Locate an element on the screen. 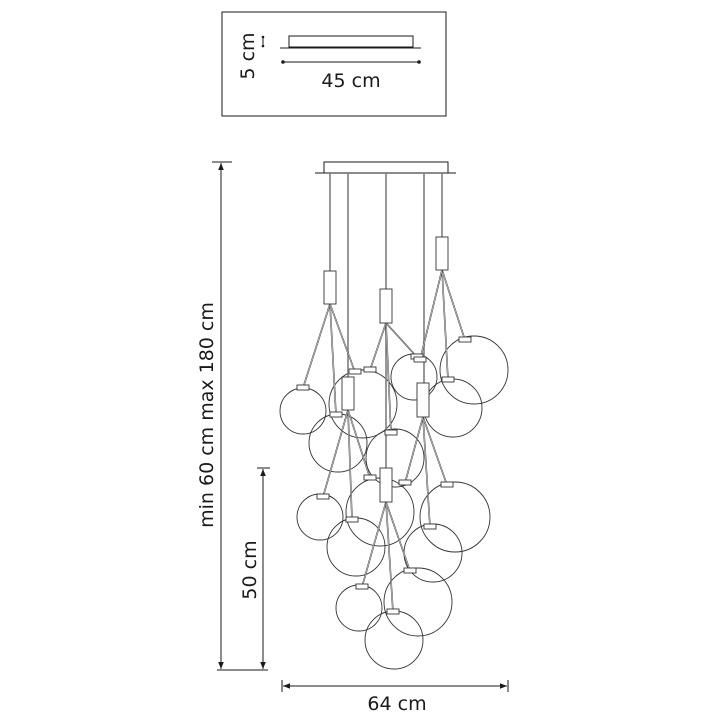  canopy-height-label: 5 cm is located at coordinates (248, 55).